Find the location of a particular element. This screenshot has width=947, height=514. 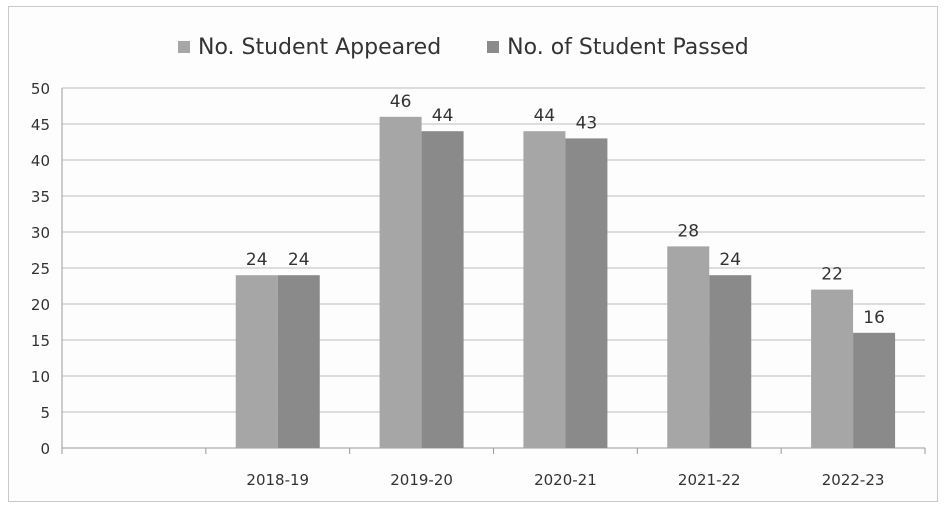

y-tick-label: 25 is located at coordinates (40, 269).